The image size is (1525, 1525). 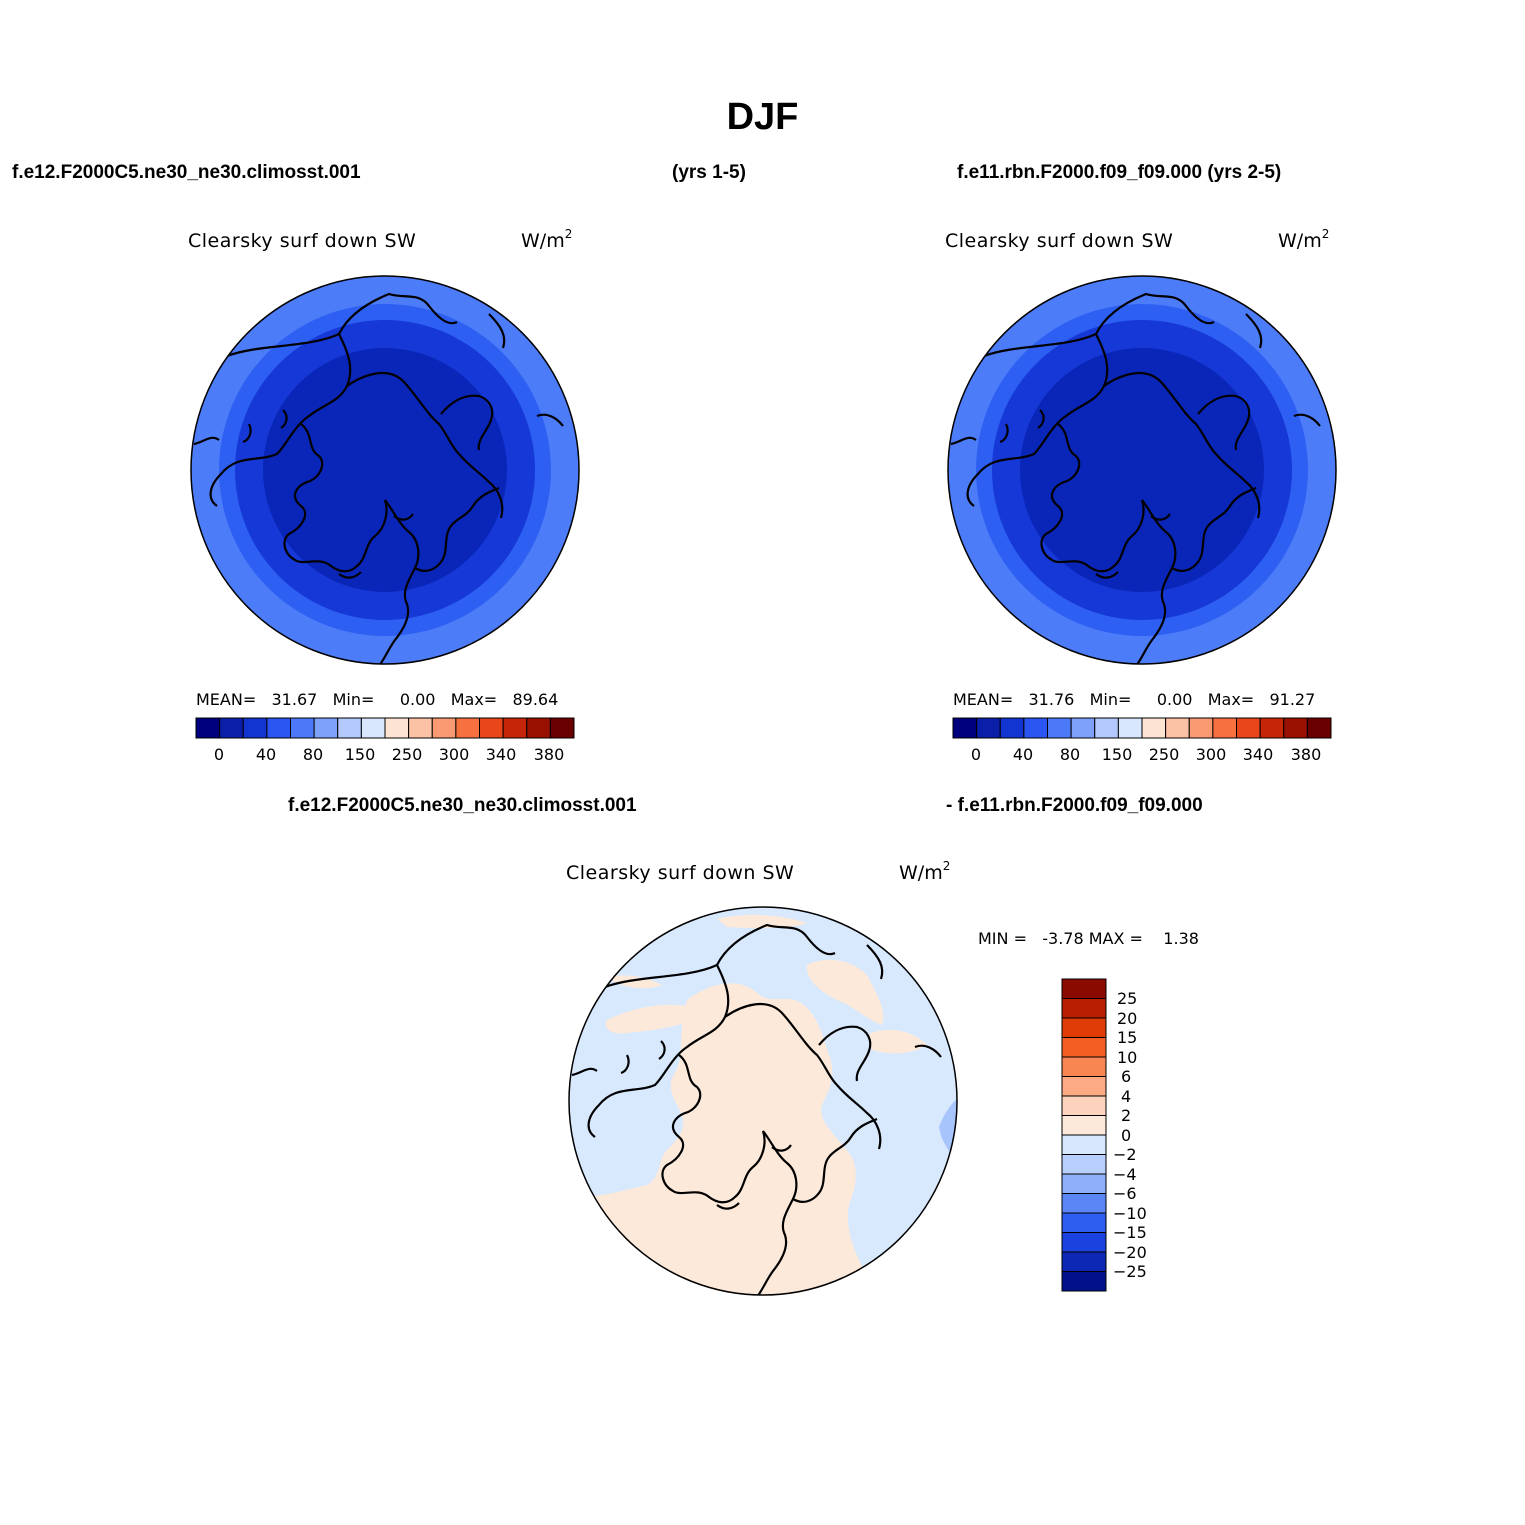 I want to click on case1-header: f.e12.F2000C5.ne30_ne30.climosst.001, so click(x=186, y=172).